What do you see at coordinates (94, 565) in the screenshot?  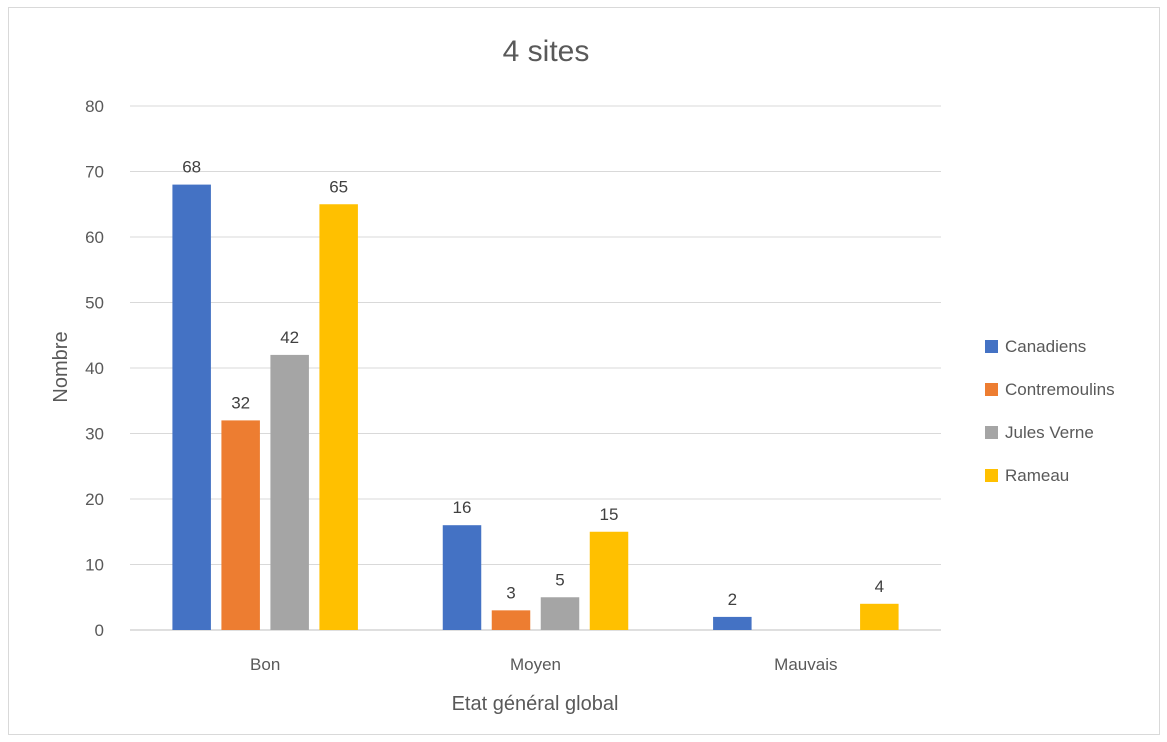 I see `y-tick-label: 10` at bounding box center [94, 565].